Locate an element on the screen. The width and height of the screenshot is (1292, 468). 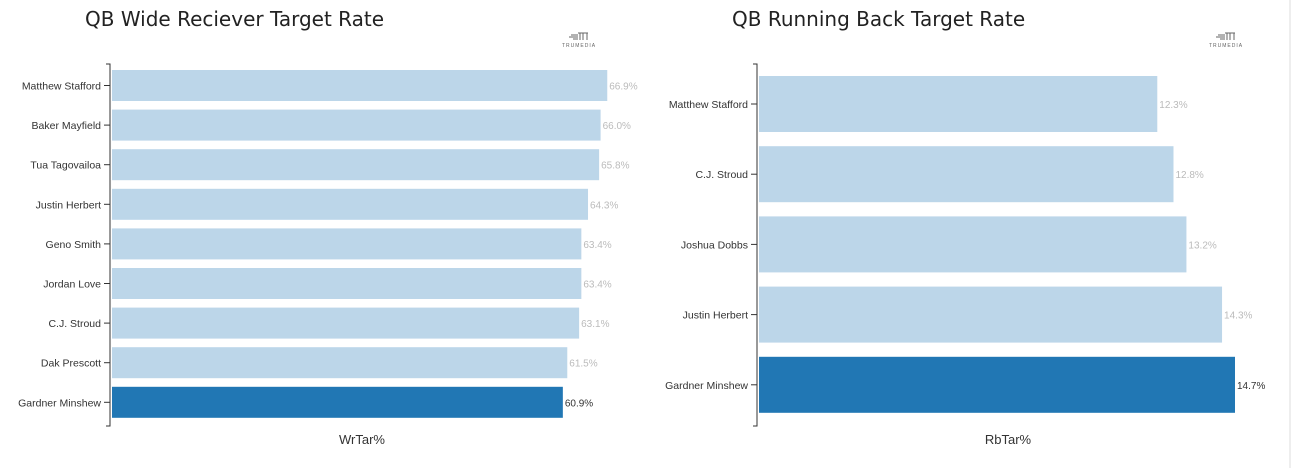
data-label: 66.9% is located at coordinates (623, 87).